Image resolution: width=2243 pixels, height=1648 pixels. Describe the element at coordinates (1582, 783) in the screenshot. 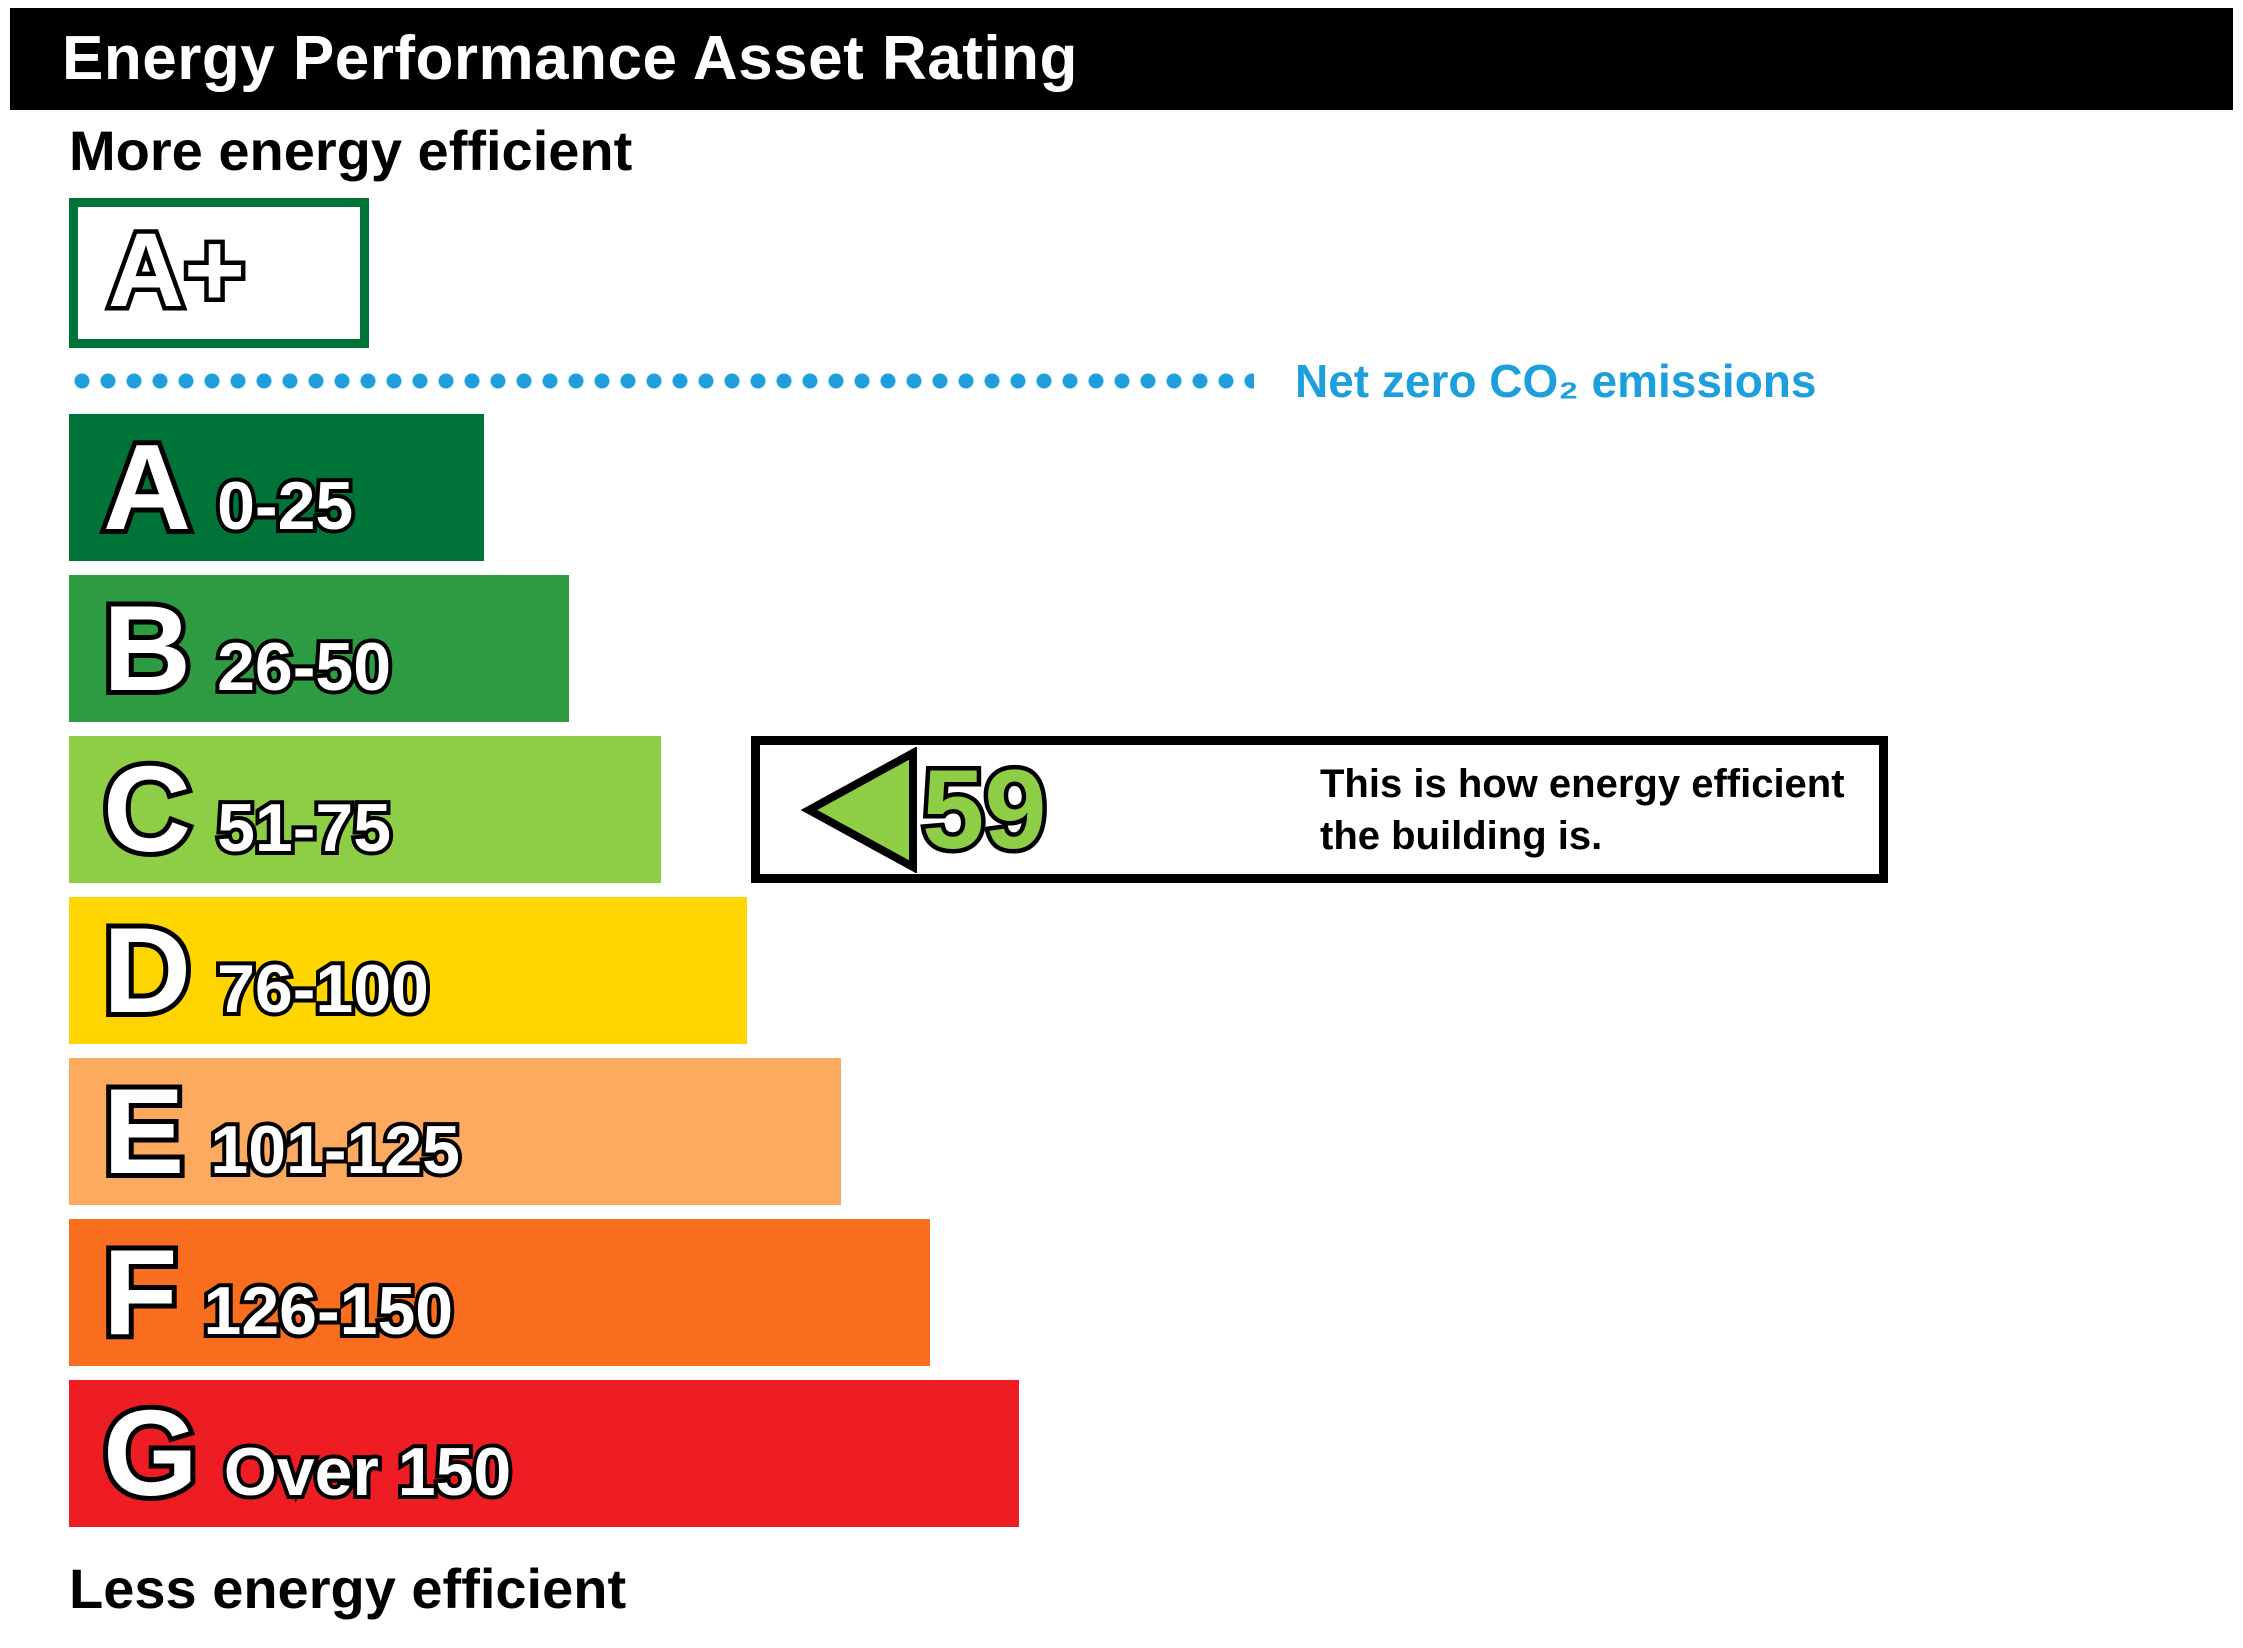

I see `indicator-description-line1: This is how energy efficient` at that location.